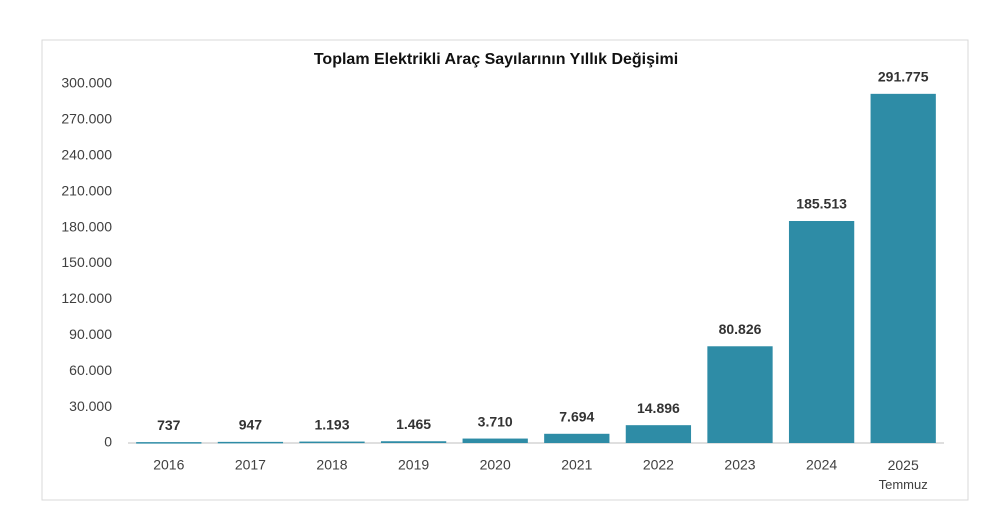 The image size is (1000, 531). I want to click on y-tick-label: 0, so click(108, 442).